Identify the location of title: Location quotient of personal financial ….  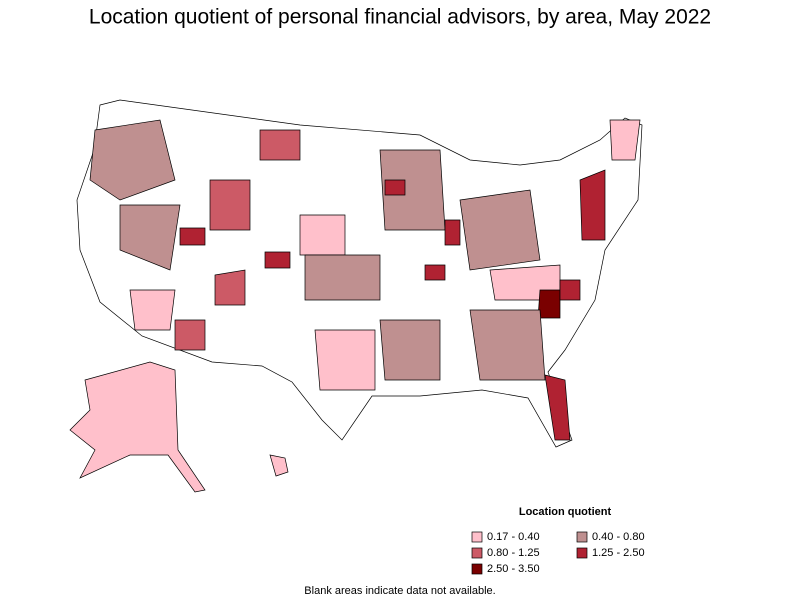
(400, 17).